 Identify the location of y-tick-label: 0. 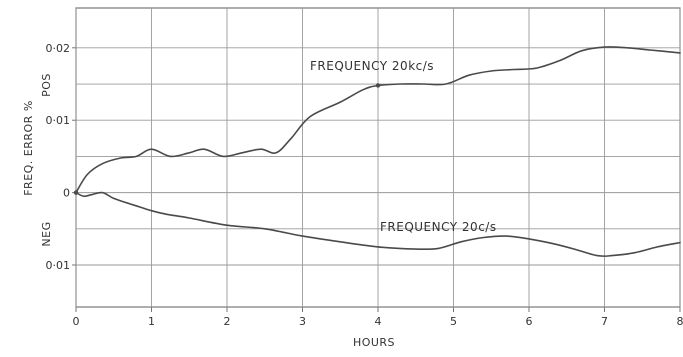
(66, 193).